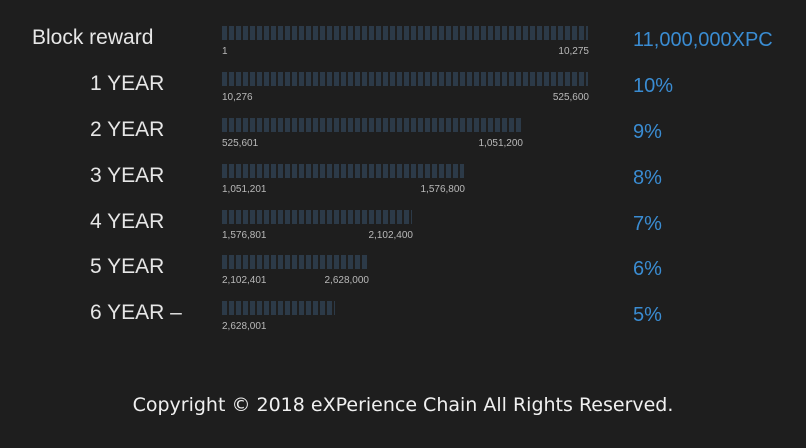 This screenshot has width=806, height=448. What do you see at coordinates (240, 143) in the screenshot?
I see `range-start-label: 525,601` at bounding box center [240, 143].